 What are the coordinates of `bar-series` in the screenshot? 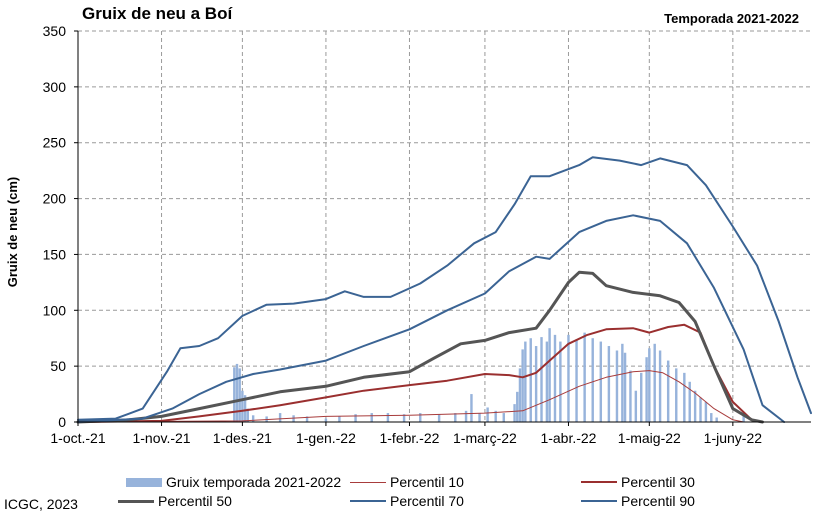 It's located at (489, 375).